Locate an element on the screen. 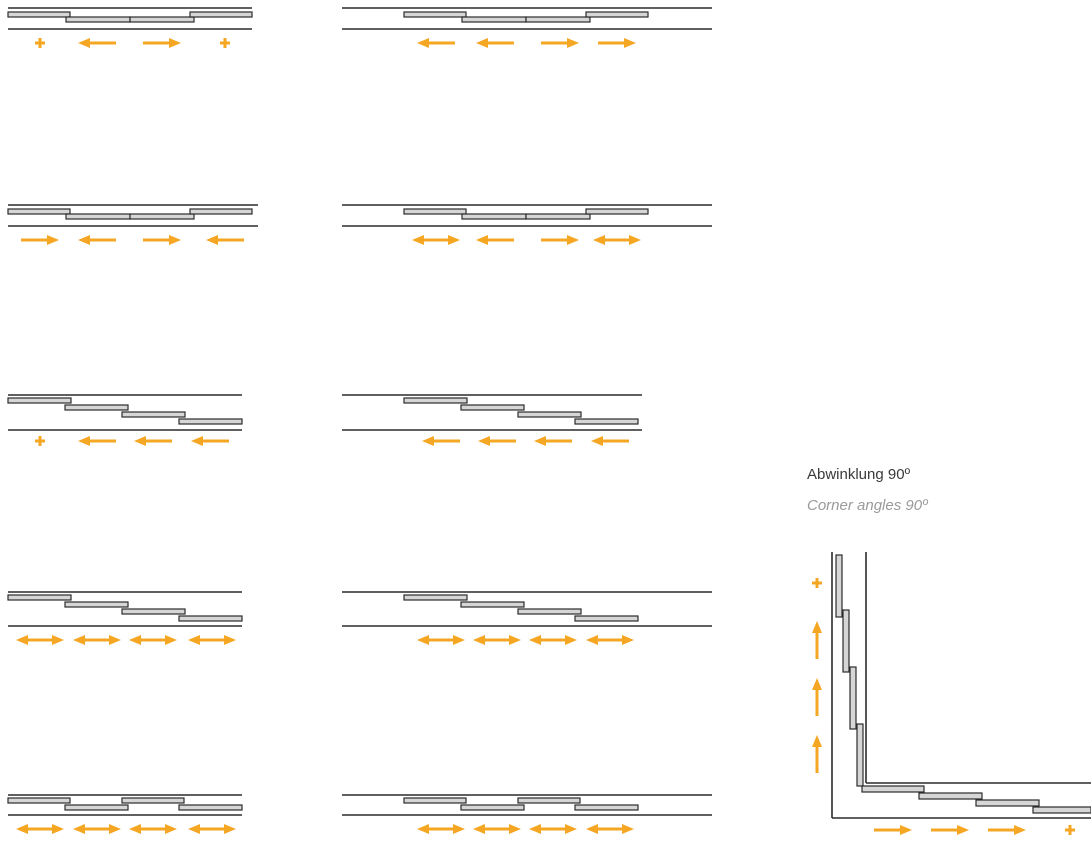  panel-r4-right is located at coordinates (527, 618).